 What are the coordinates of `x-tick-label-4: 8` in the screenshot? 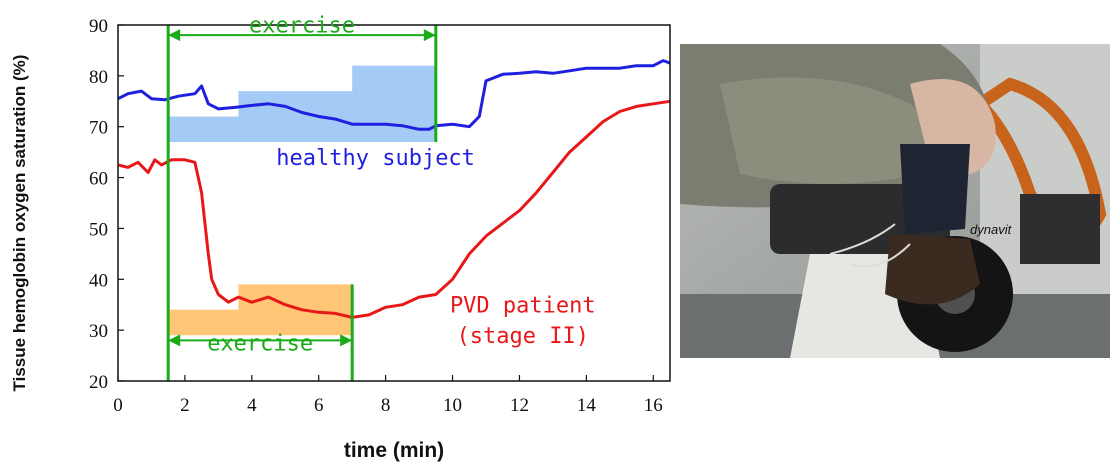 It's located at (386, 405).